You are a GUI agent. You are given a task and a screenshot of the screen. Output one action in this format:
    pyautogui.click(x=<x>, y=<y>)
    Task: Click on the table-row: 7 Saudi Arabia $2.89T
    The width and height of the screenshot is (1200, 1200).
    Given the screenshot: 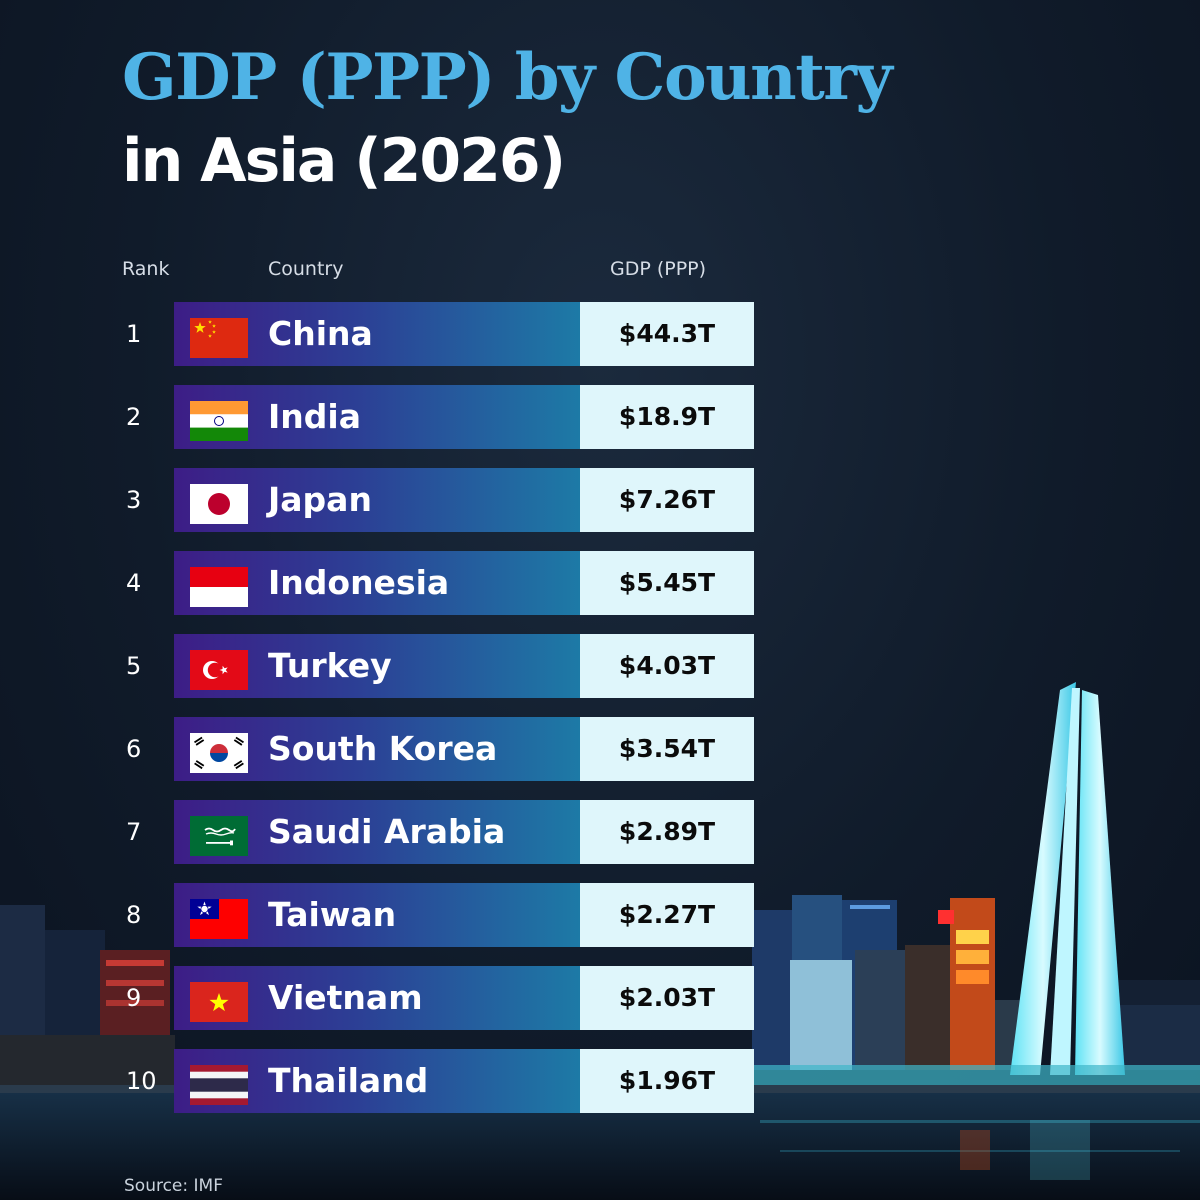 What is the action you would take?
    pyautogui.click(x=380, y=832)
    